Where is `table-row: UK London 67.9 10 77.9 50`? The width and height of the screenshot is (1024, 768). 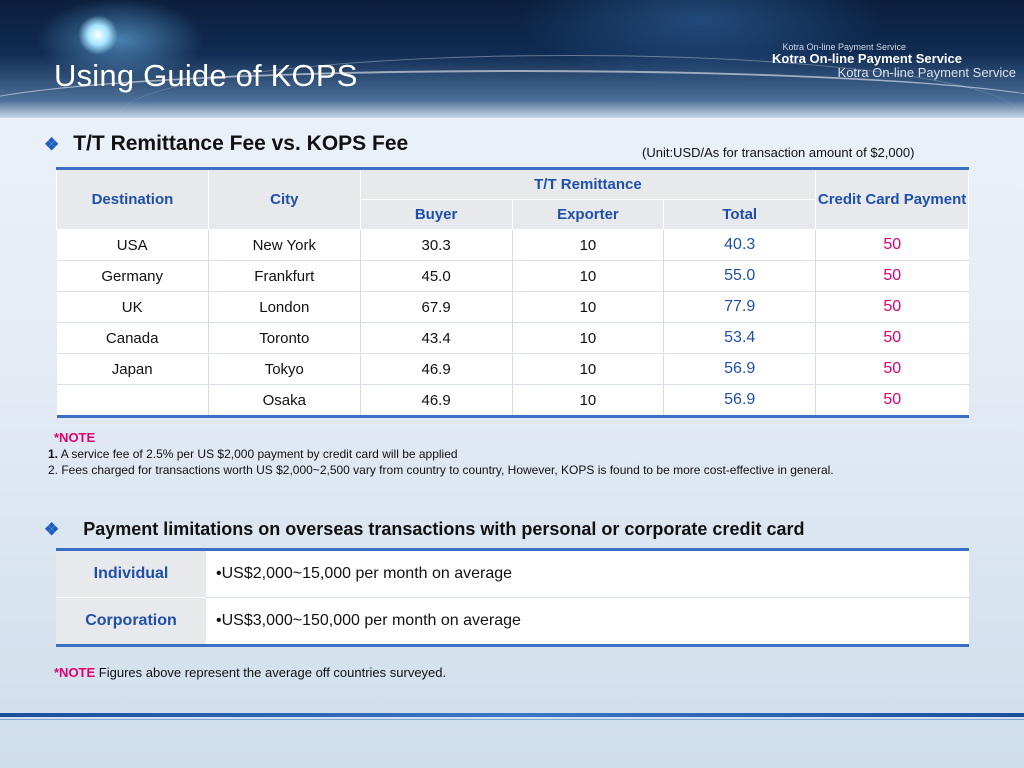
table-row: UK London 67.9 10 77.9 50 is located at coordinates (512, 307).